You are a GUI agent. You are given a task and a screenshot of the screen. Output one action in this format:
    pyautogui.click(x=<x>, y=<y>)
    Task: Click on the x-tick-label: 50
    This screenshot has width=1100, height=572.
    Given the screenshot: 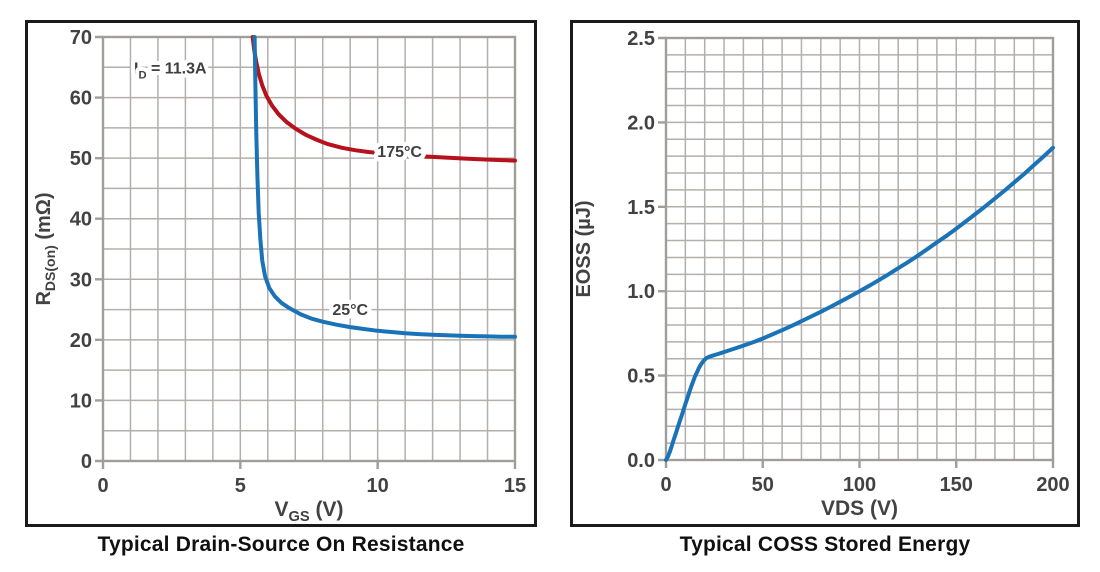 What is the action you would take?
    pyautogui.click(x=763, y=485)
    